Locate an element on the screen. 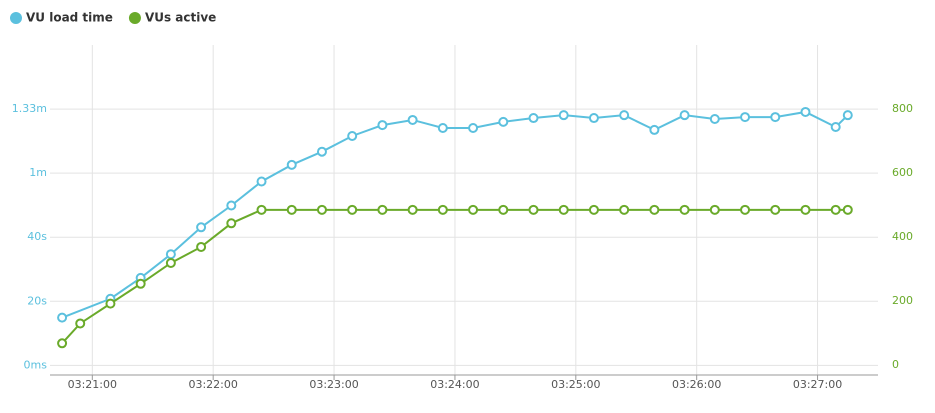 Image resolution: width=935 pixels, height=413 pixels. x-tick-label: 03:26:00 is located at coordinates (696, 384).